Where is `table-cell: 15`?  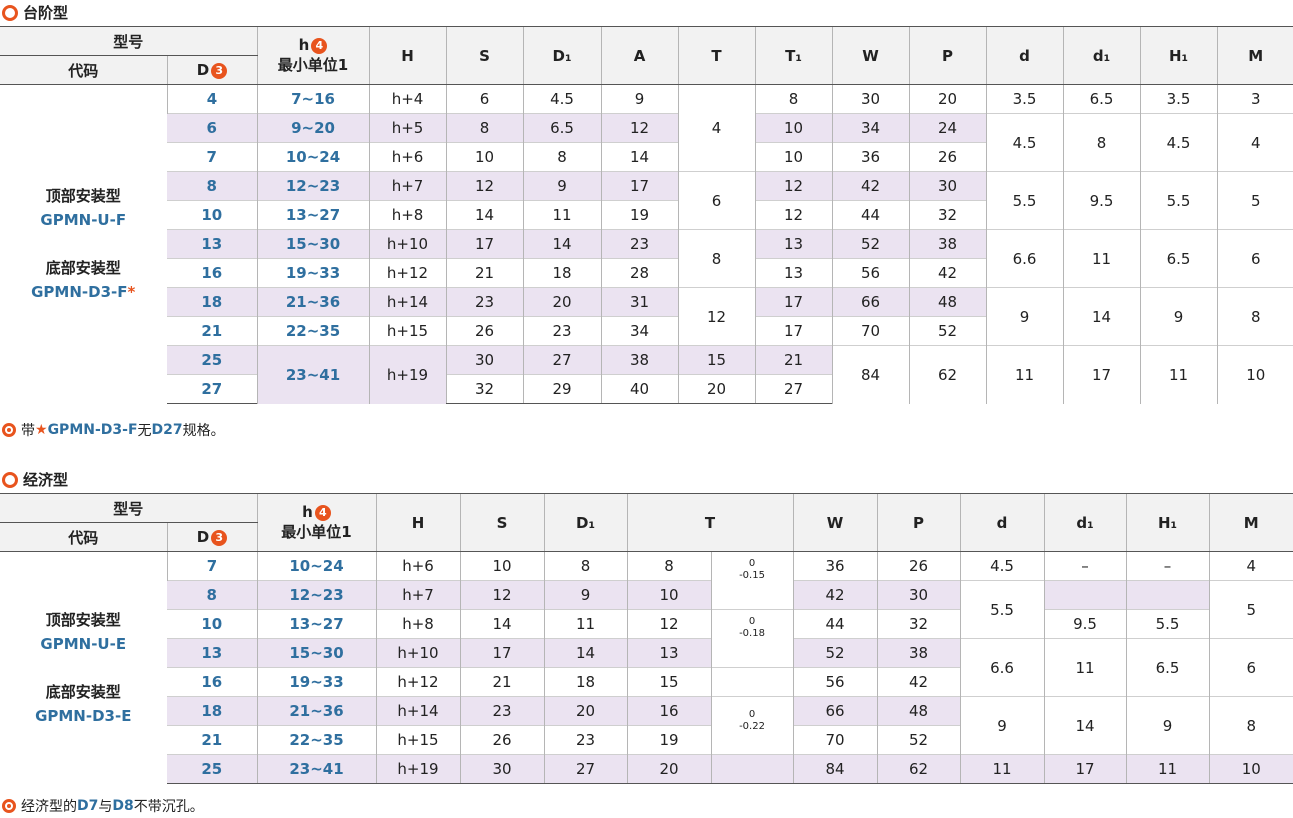
table-cell: 15 is located at coordinates (716, 360).